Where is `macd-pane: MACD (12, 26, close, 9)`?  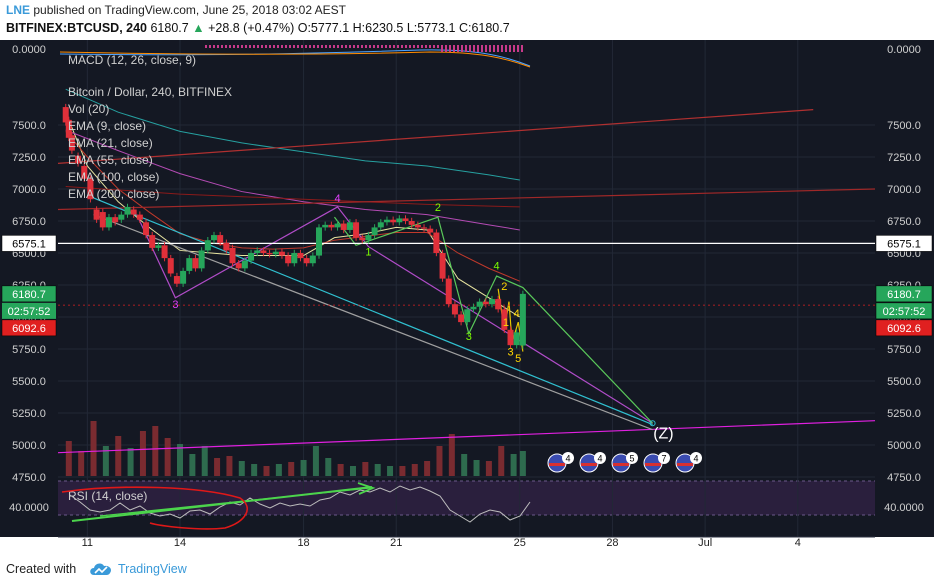 macd-pane: MACD (12, 26, close, 9) is located at coordinates (295, 56).